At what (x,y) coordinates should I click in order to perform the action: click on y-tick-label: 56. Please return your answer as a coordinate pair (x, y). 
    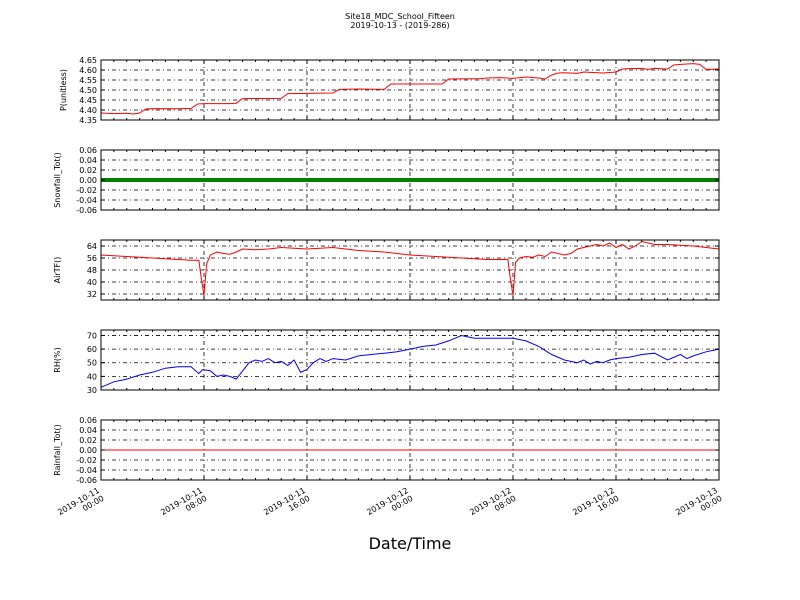
    Looking at the image, I should click on (92, 258).